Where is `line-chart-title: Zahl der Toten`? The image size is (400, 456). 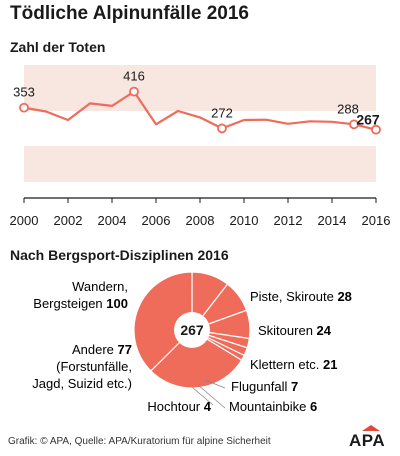 line-chart-title: Zahl der Toten is located at coordinates (58, 47).